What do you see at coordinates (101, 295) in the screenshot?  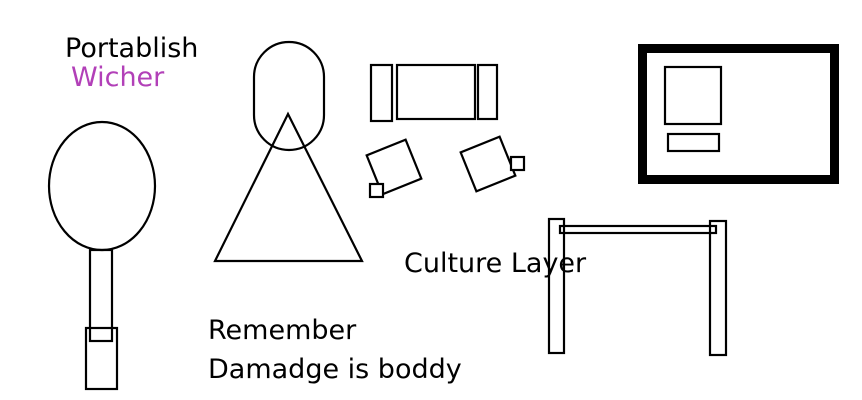 I see `paddle-handle` at bounding box center [101, 295].